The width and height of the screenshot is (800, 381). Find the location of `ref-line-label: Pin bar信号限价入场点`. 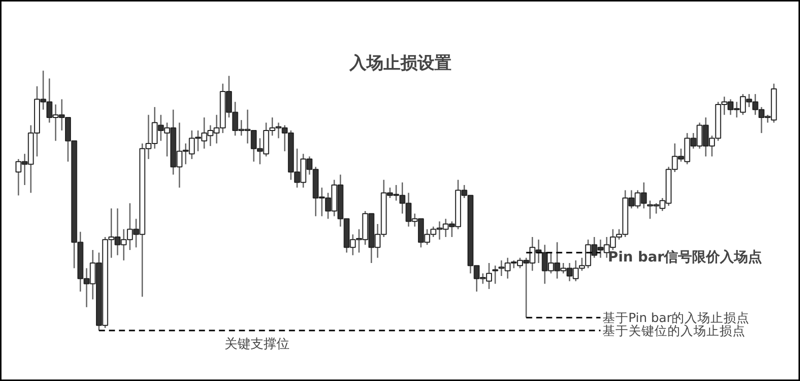

ref-line-label: Pin bar信号限价入场点 is located at coordinates (685, 258).